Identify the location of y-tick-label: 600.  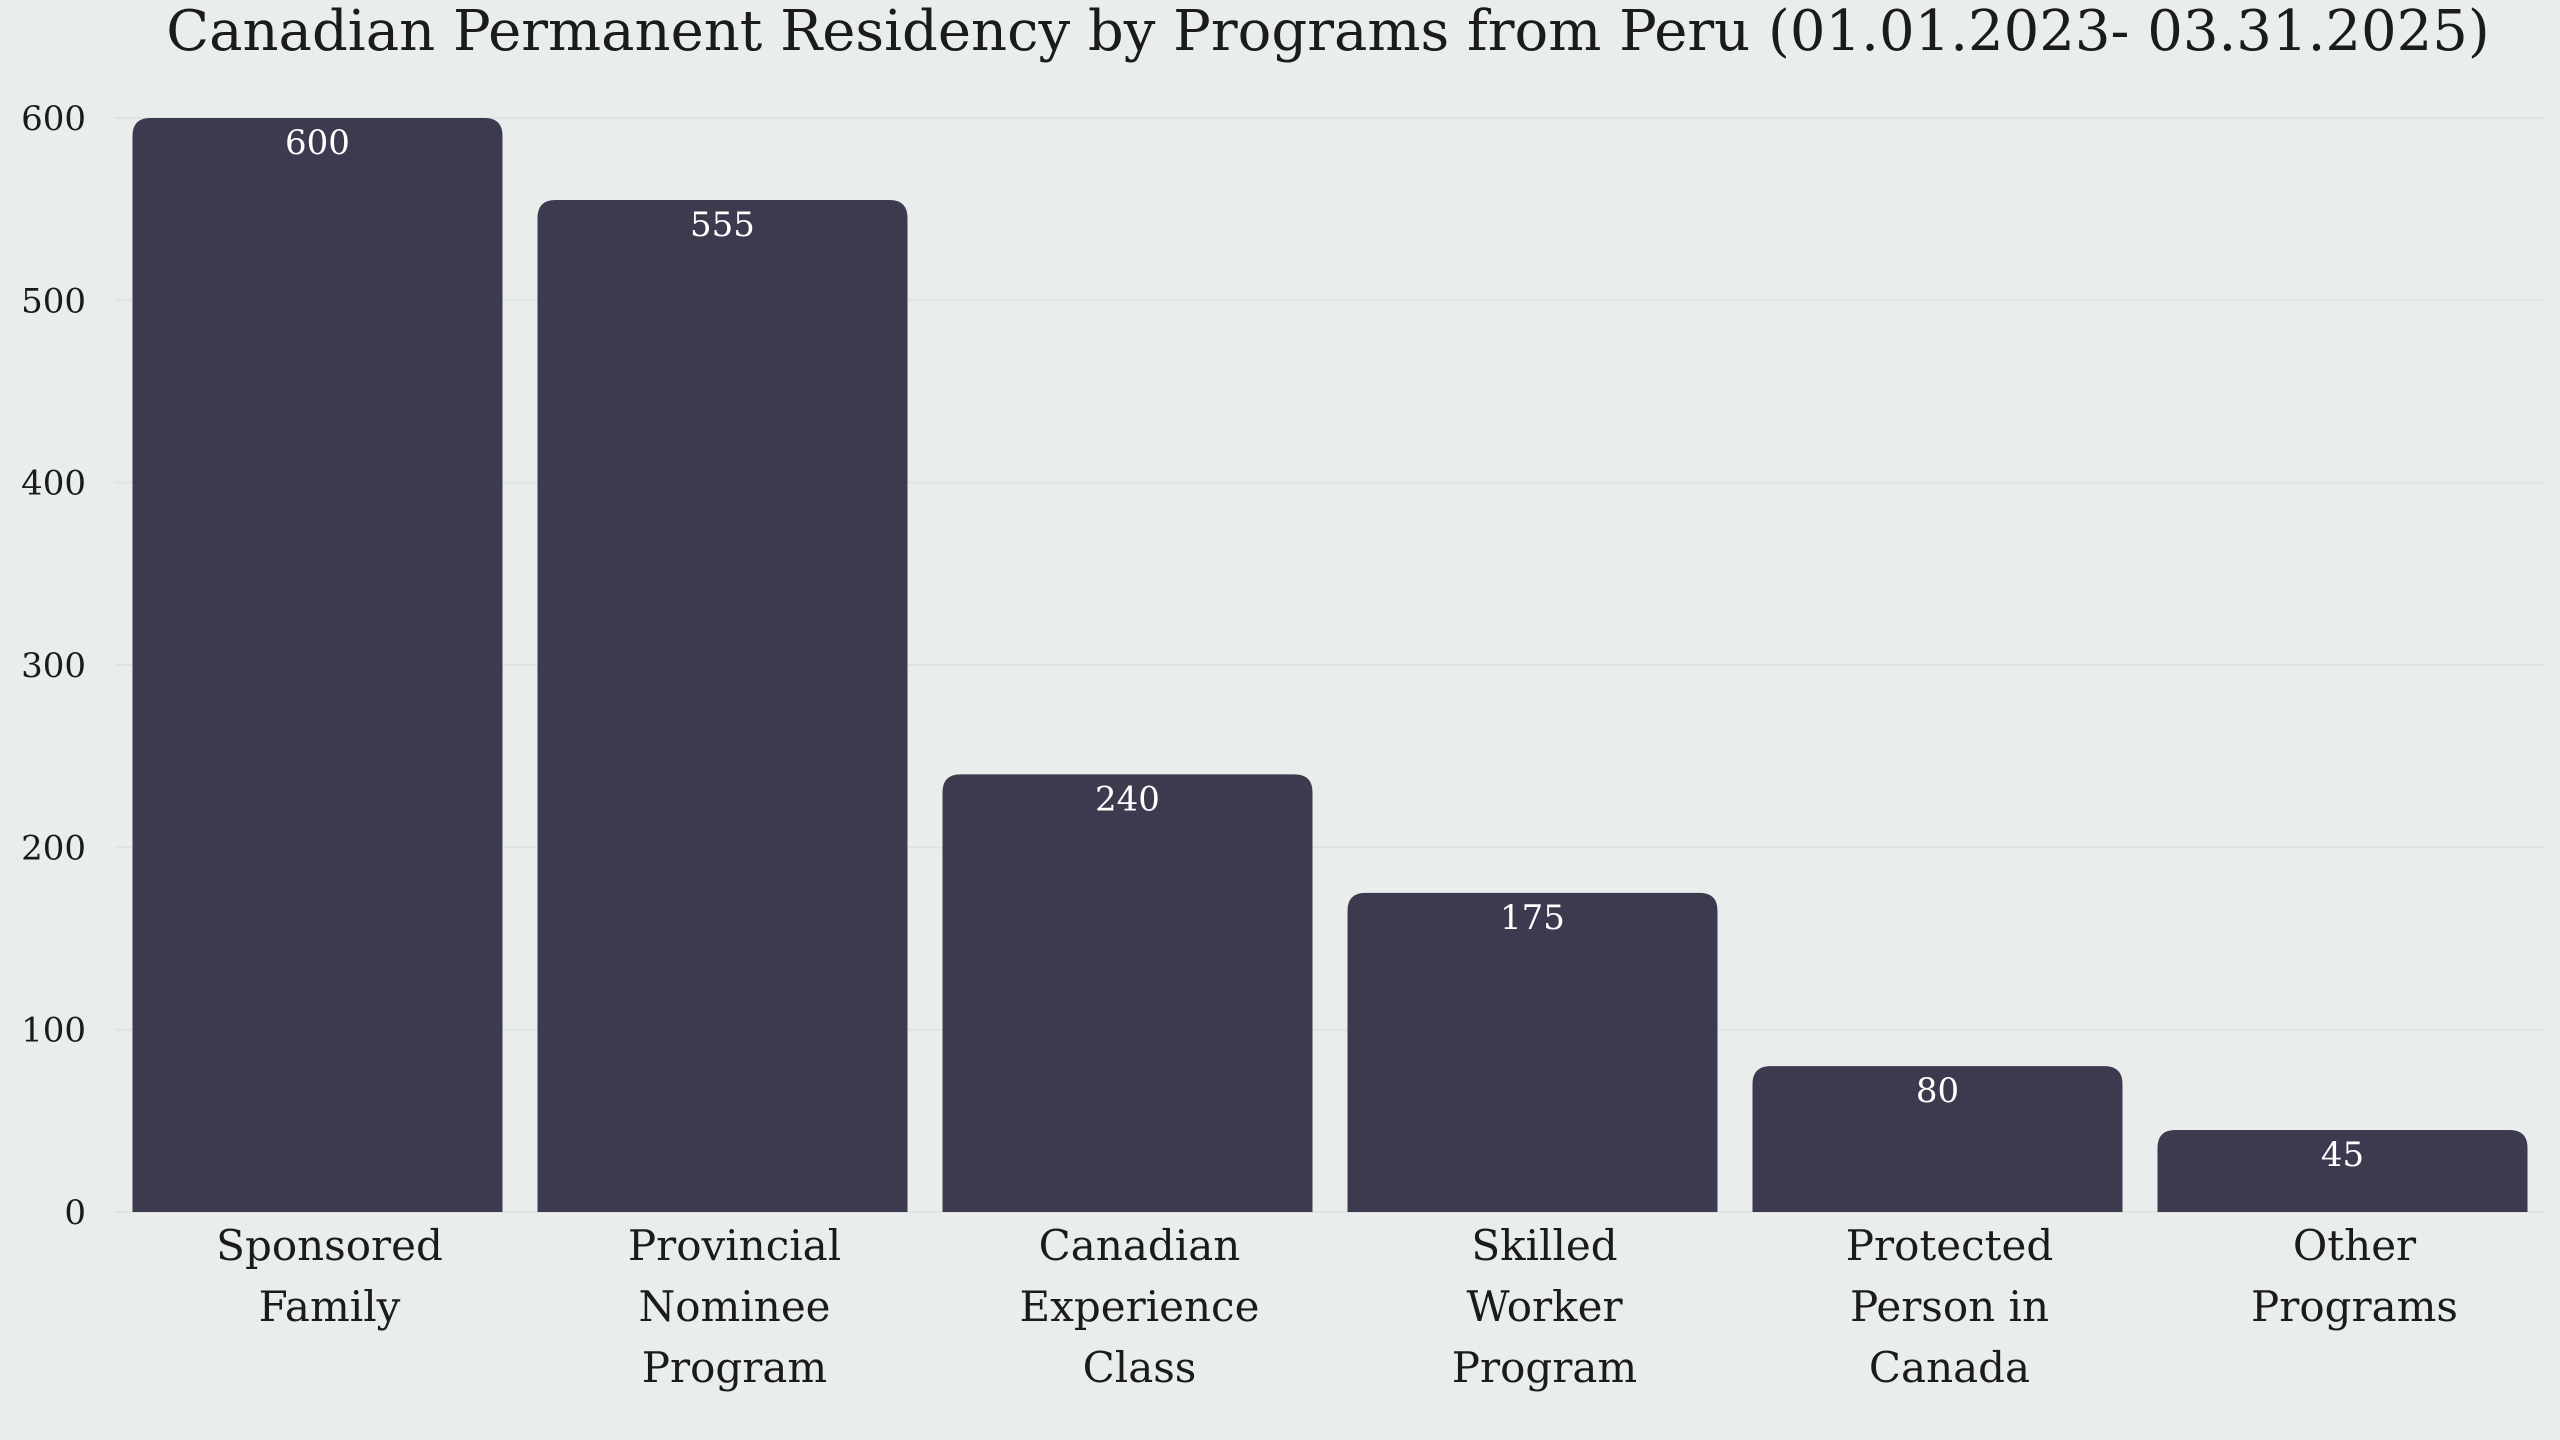
(53, 119).